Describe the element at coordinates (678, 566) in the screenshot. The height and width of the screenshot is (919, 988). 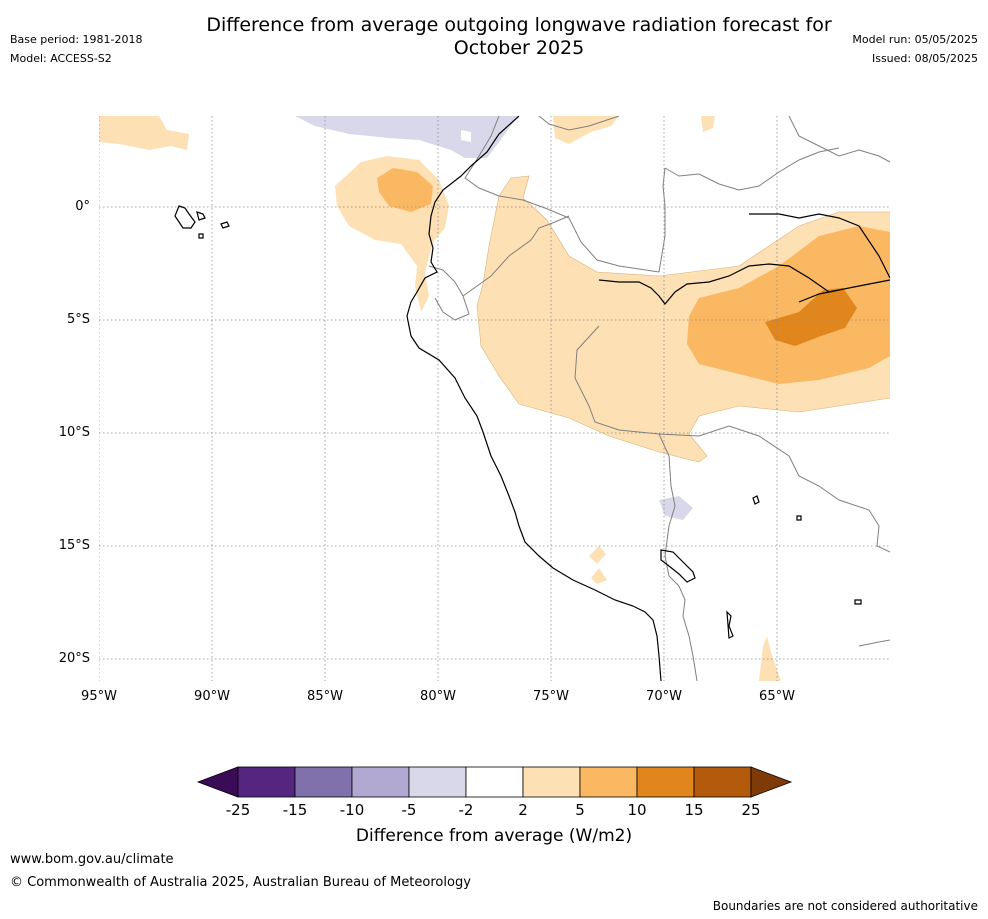
I see `lake-titicaca` at that location.